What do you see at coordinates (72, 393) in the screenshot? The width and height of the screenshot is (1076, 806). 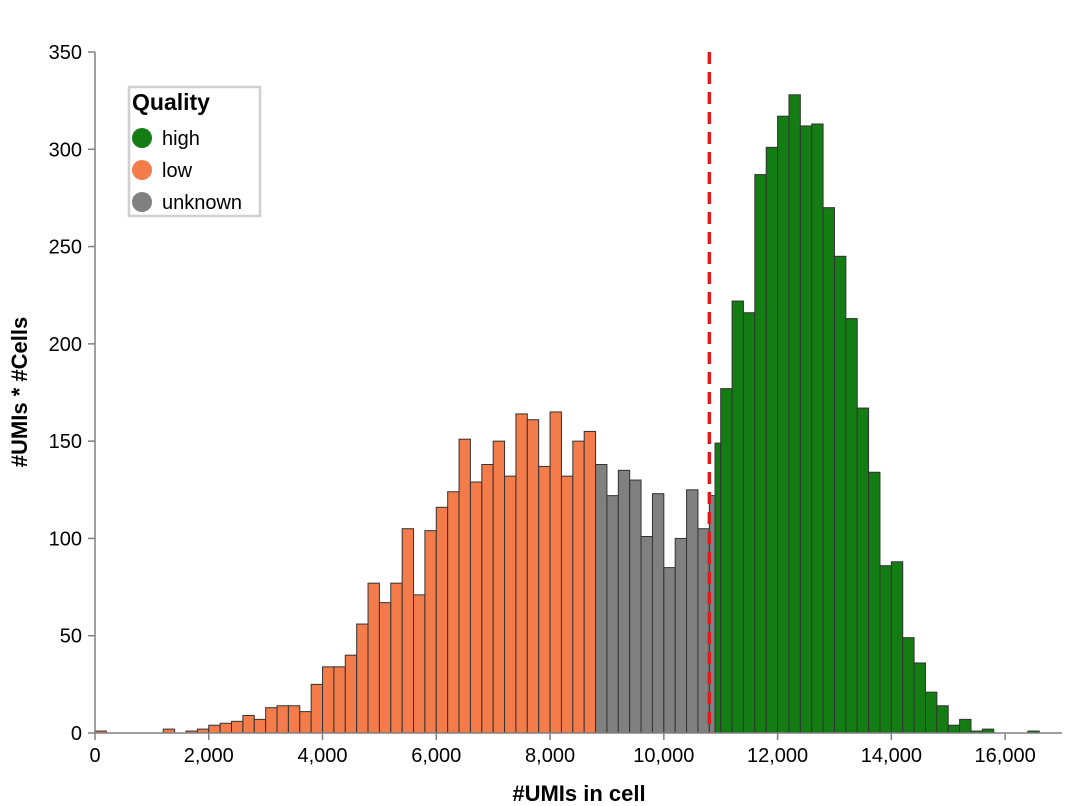 I see `y-axis: 0 50 100 150 200 250 300 350` at bounding box center [72, 393].